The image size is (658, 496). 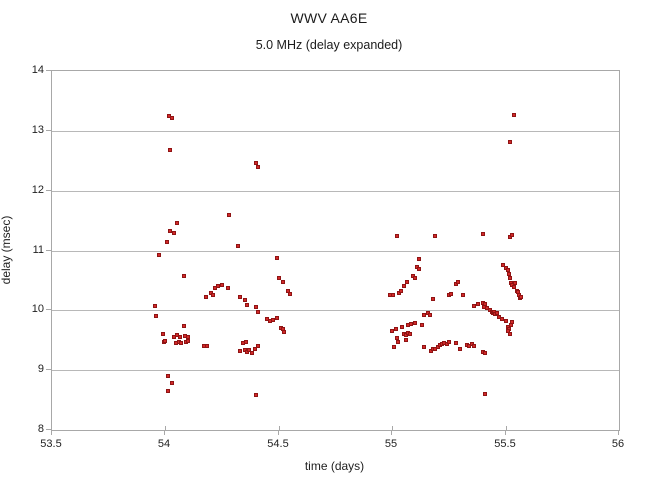 What do you see at coordinates (164, 444) in the screenshot?
I see `x-tick-label: 54` at bounding box center [164, 444].